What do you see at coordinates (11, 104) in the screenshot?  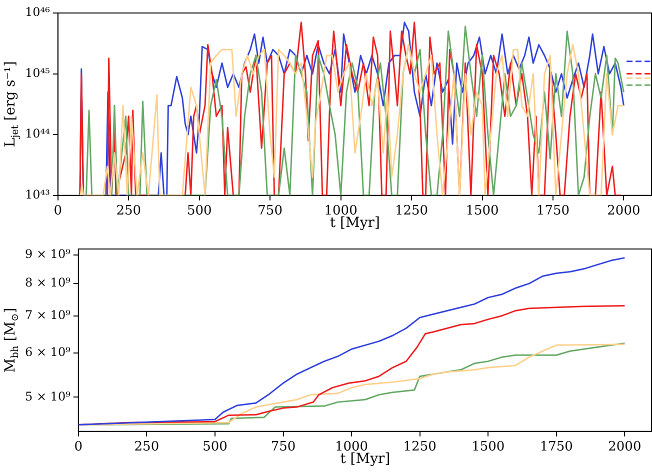 I see `y-axis-title: Ljet [erg s⁻¹]` at bounding box center [11, 104].